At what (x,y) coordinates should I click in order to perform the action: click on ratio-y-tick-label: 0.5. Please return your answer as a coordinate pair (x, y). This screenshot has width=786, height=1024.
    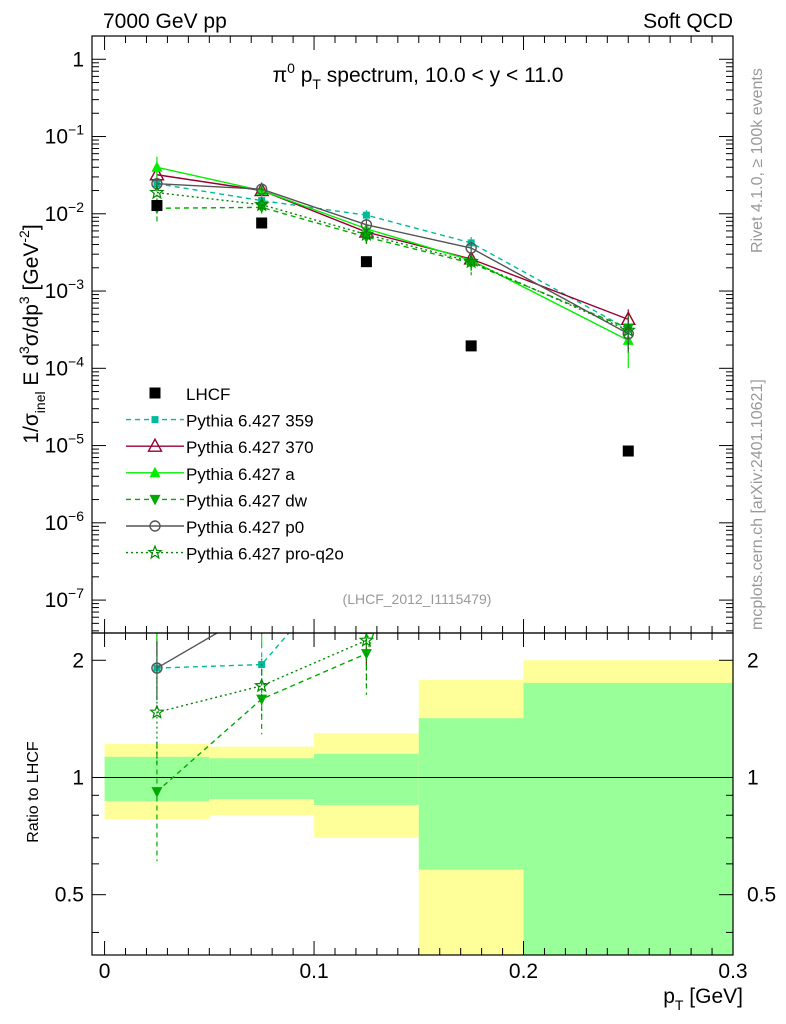
    Looking at the image, I should click on (69, 895).